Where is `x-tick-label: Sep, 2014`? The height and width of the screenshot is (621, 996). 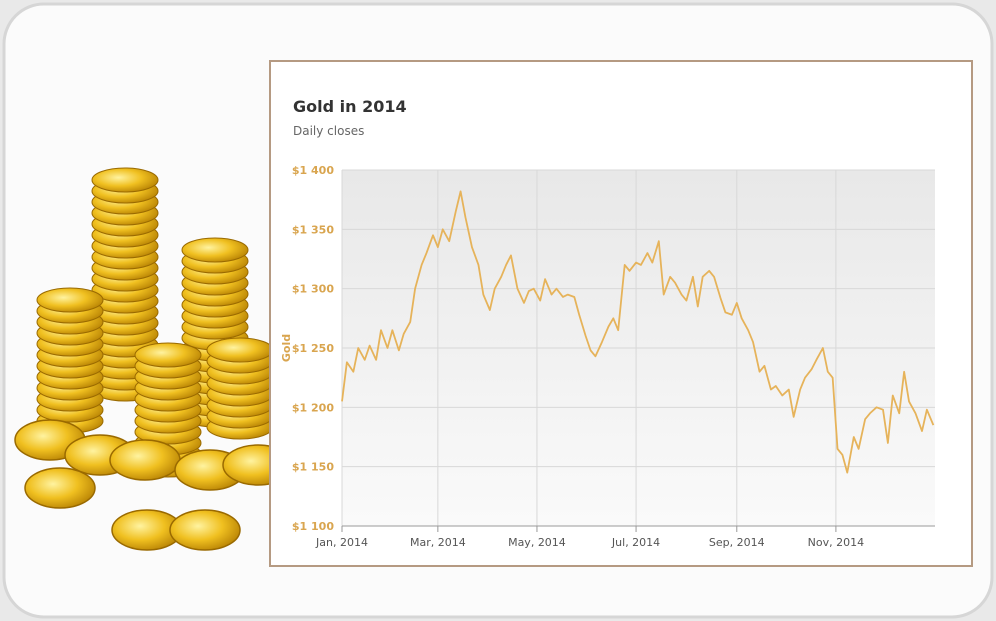
x-tick-label: Sep, 2014 is located at coordinates (737, 542).